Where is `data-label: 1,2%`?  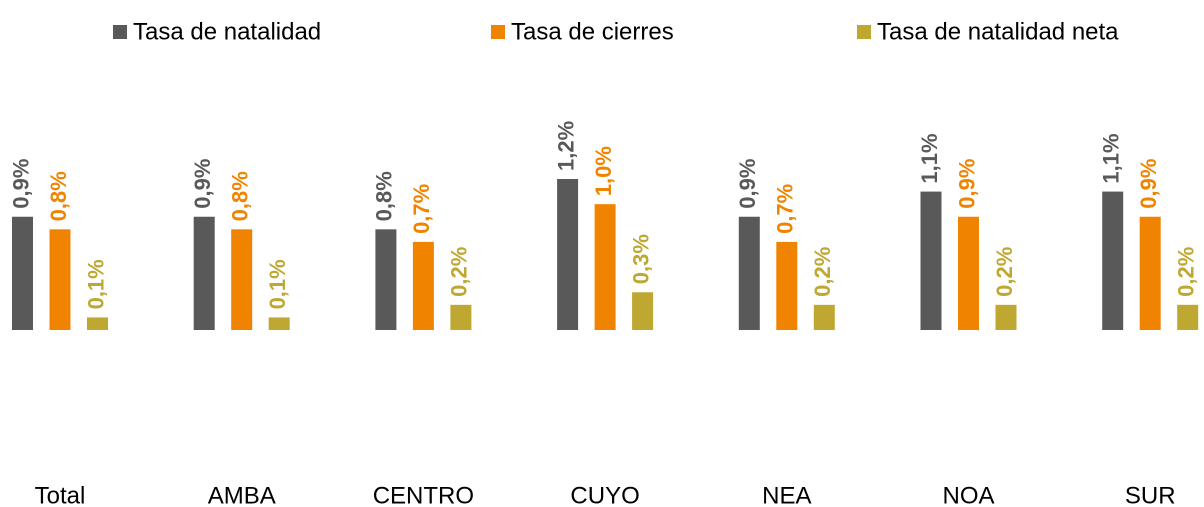
data-label: 1,2% is located at coordinates (565, 146).